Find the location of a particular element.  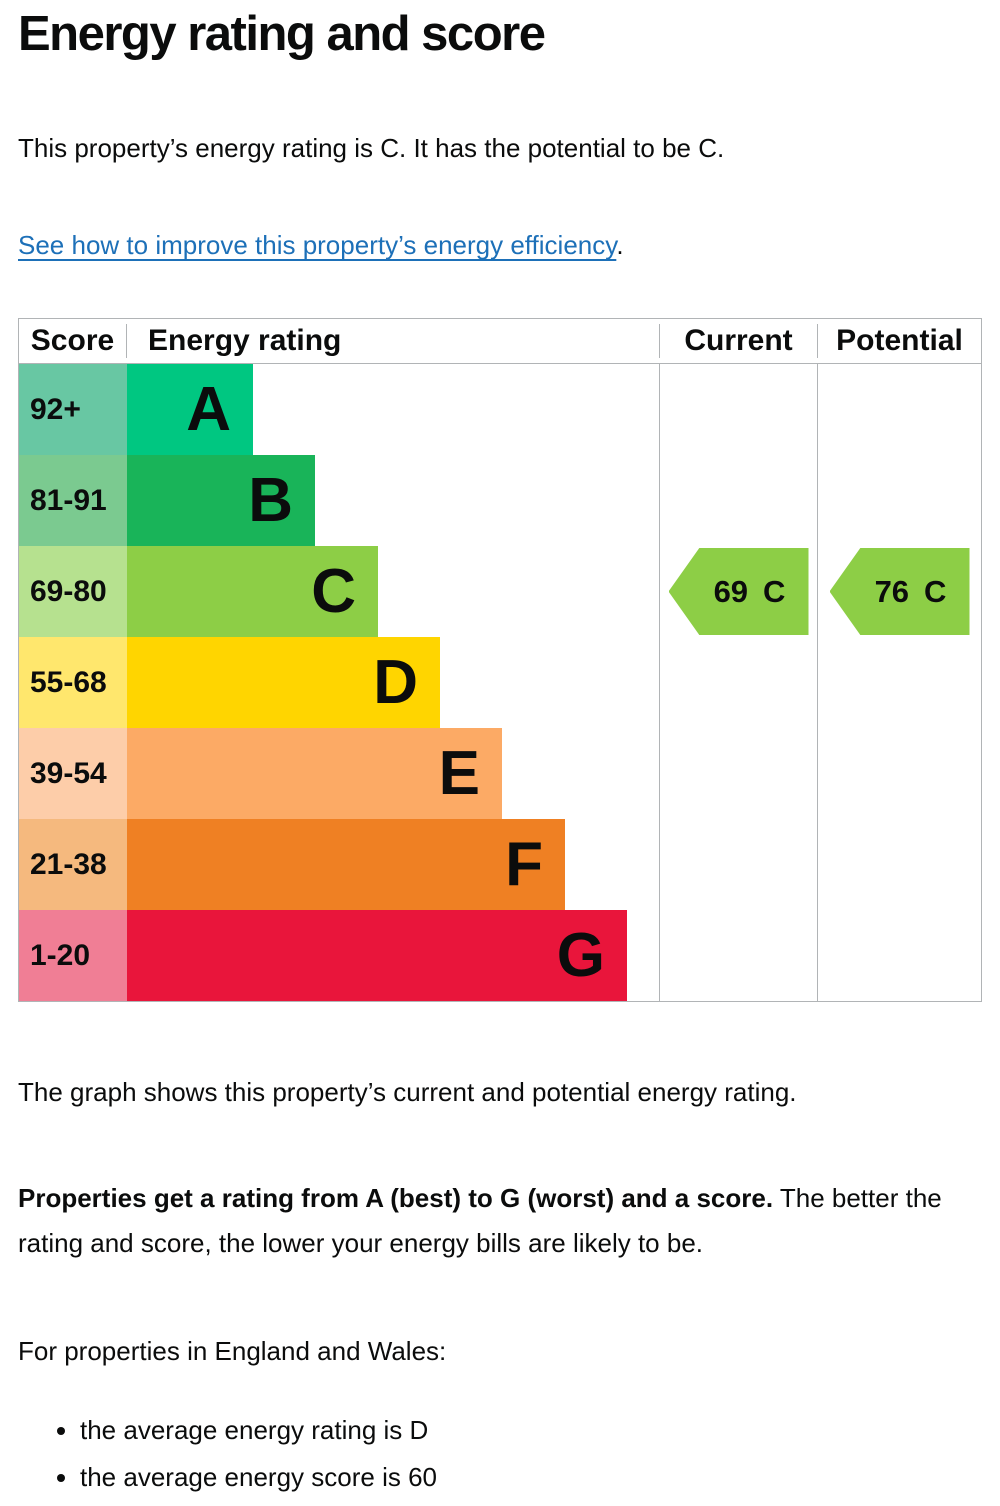

current-band: C is located at coordinates (774, 591).